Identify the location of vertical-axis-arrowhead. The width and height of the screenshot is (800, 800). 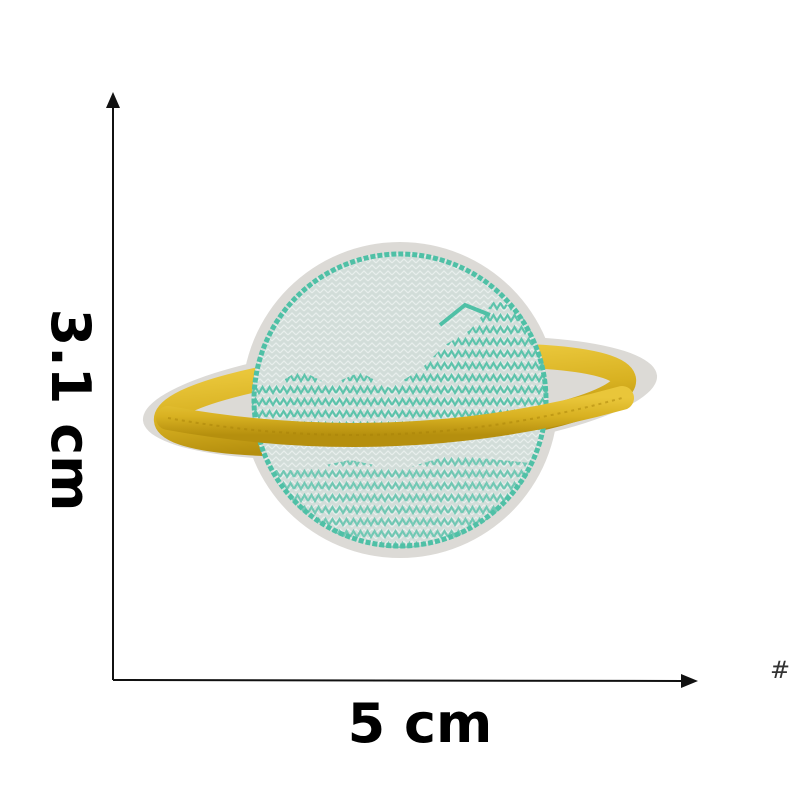
(113, 100).